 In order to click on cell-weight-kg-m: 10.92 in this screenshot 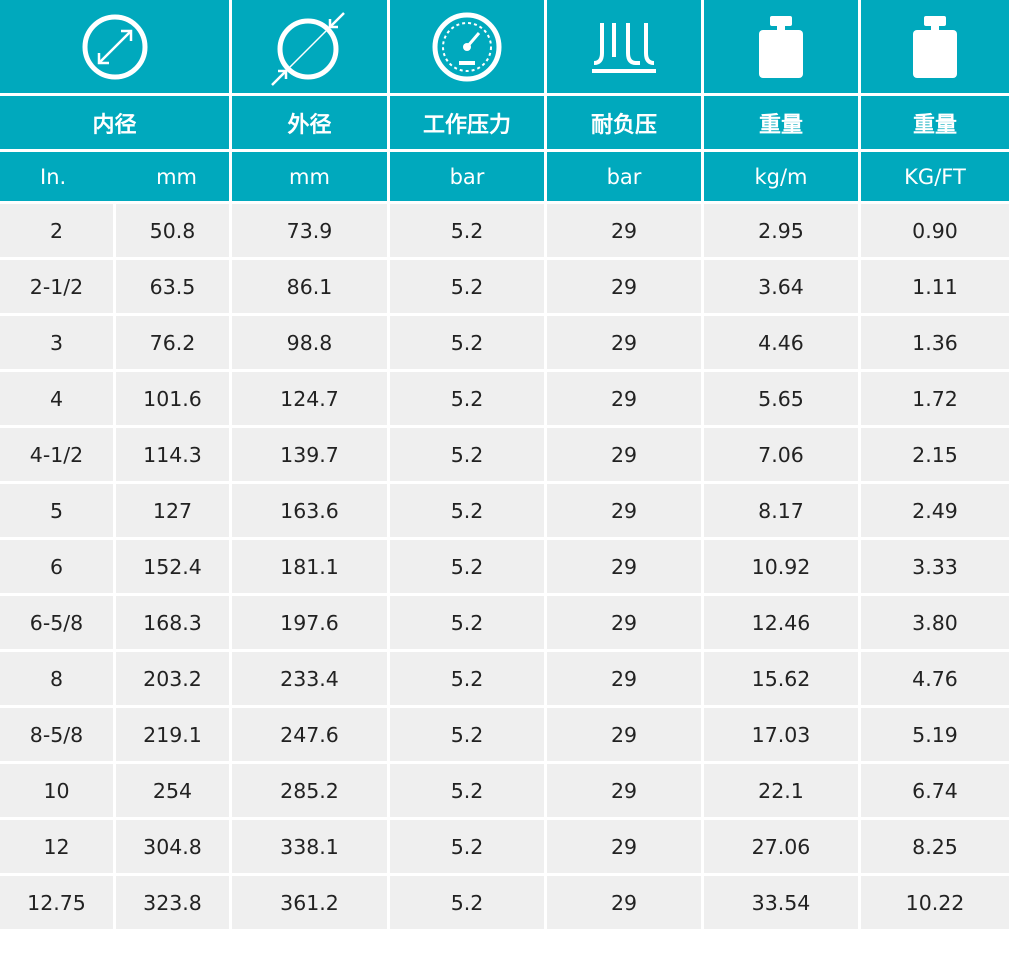, I will do `click(782, 568)`.